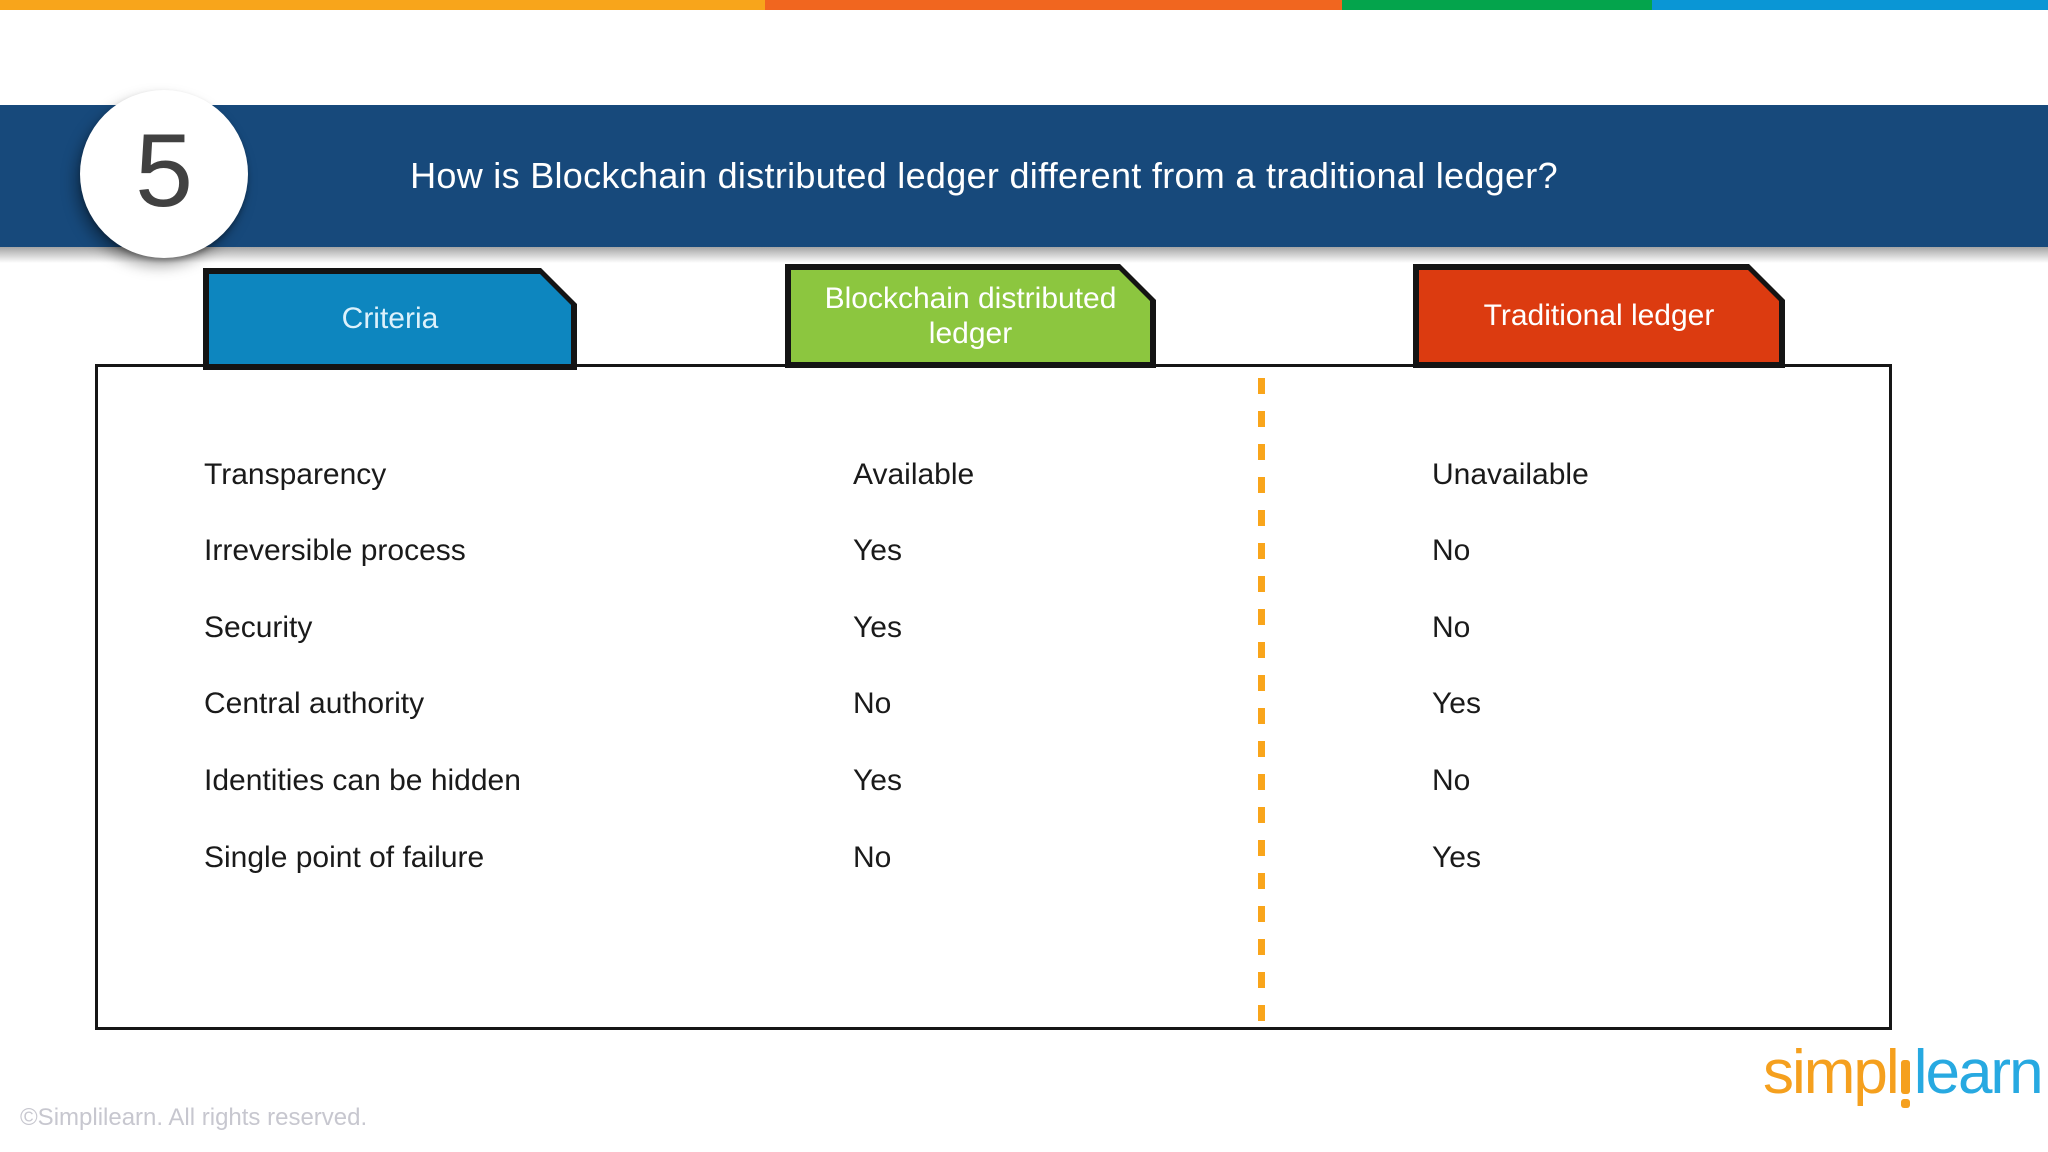 This screenshot has height=1152, width=2048. I want to click on logo-simpl-text: simpl, so click(1831, 1072).